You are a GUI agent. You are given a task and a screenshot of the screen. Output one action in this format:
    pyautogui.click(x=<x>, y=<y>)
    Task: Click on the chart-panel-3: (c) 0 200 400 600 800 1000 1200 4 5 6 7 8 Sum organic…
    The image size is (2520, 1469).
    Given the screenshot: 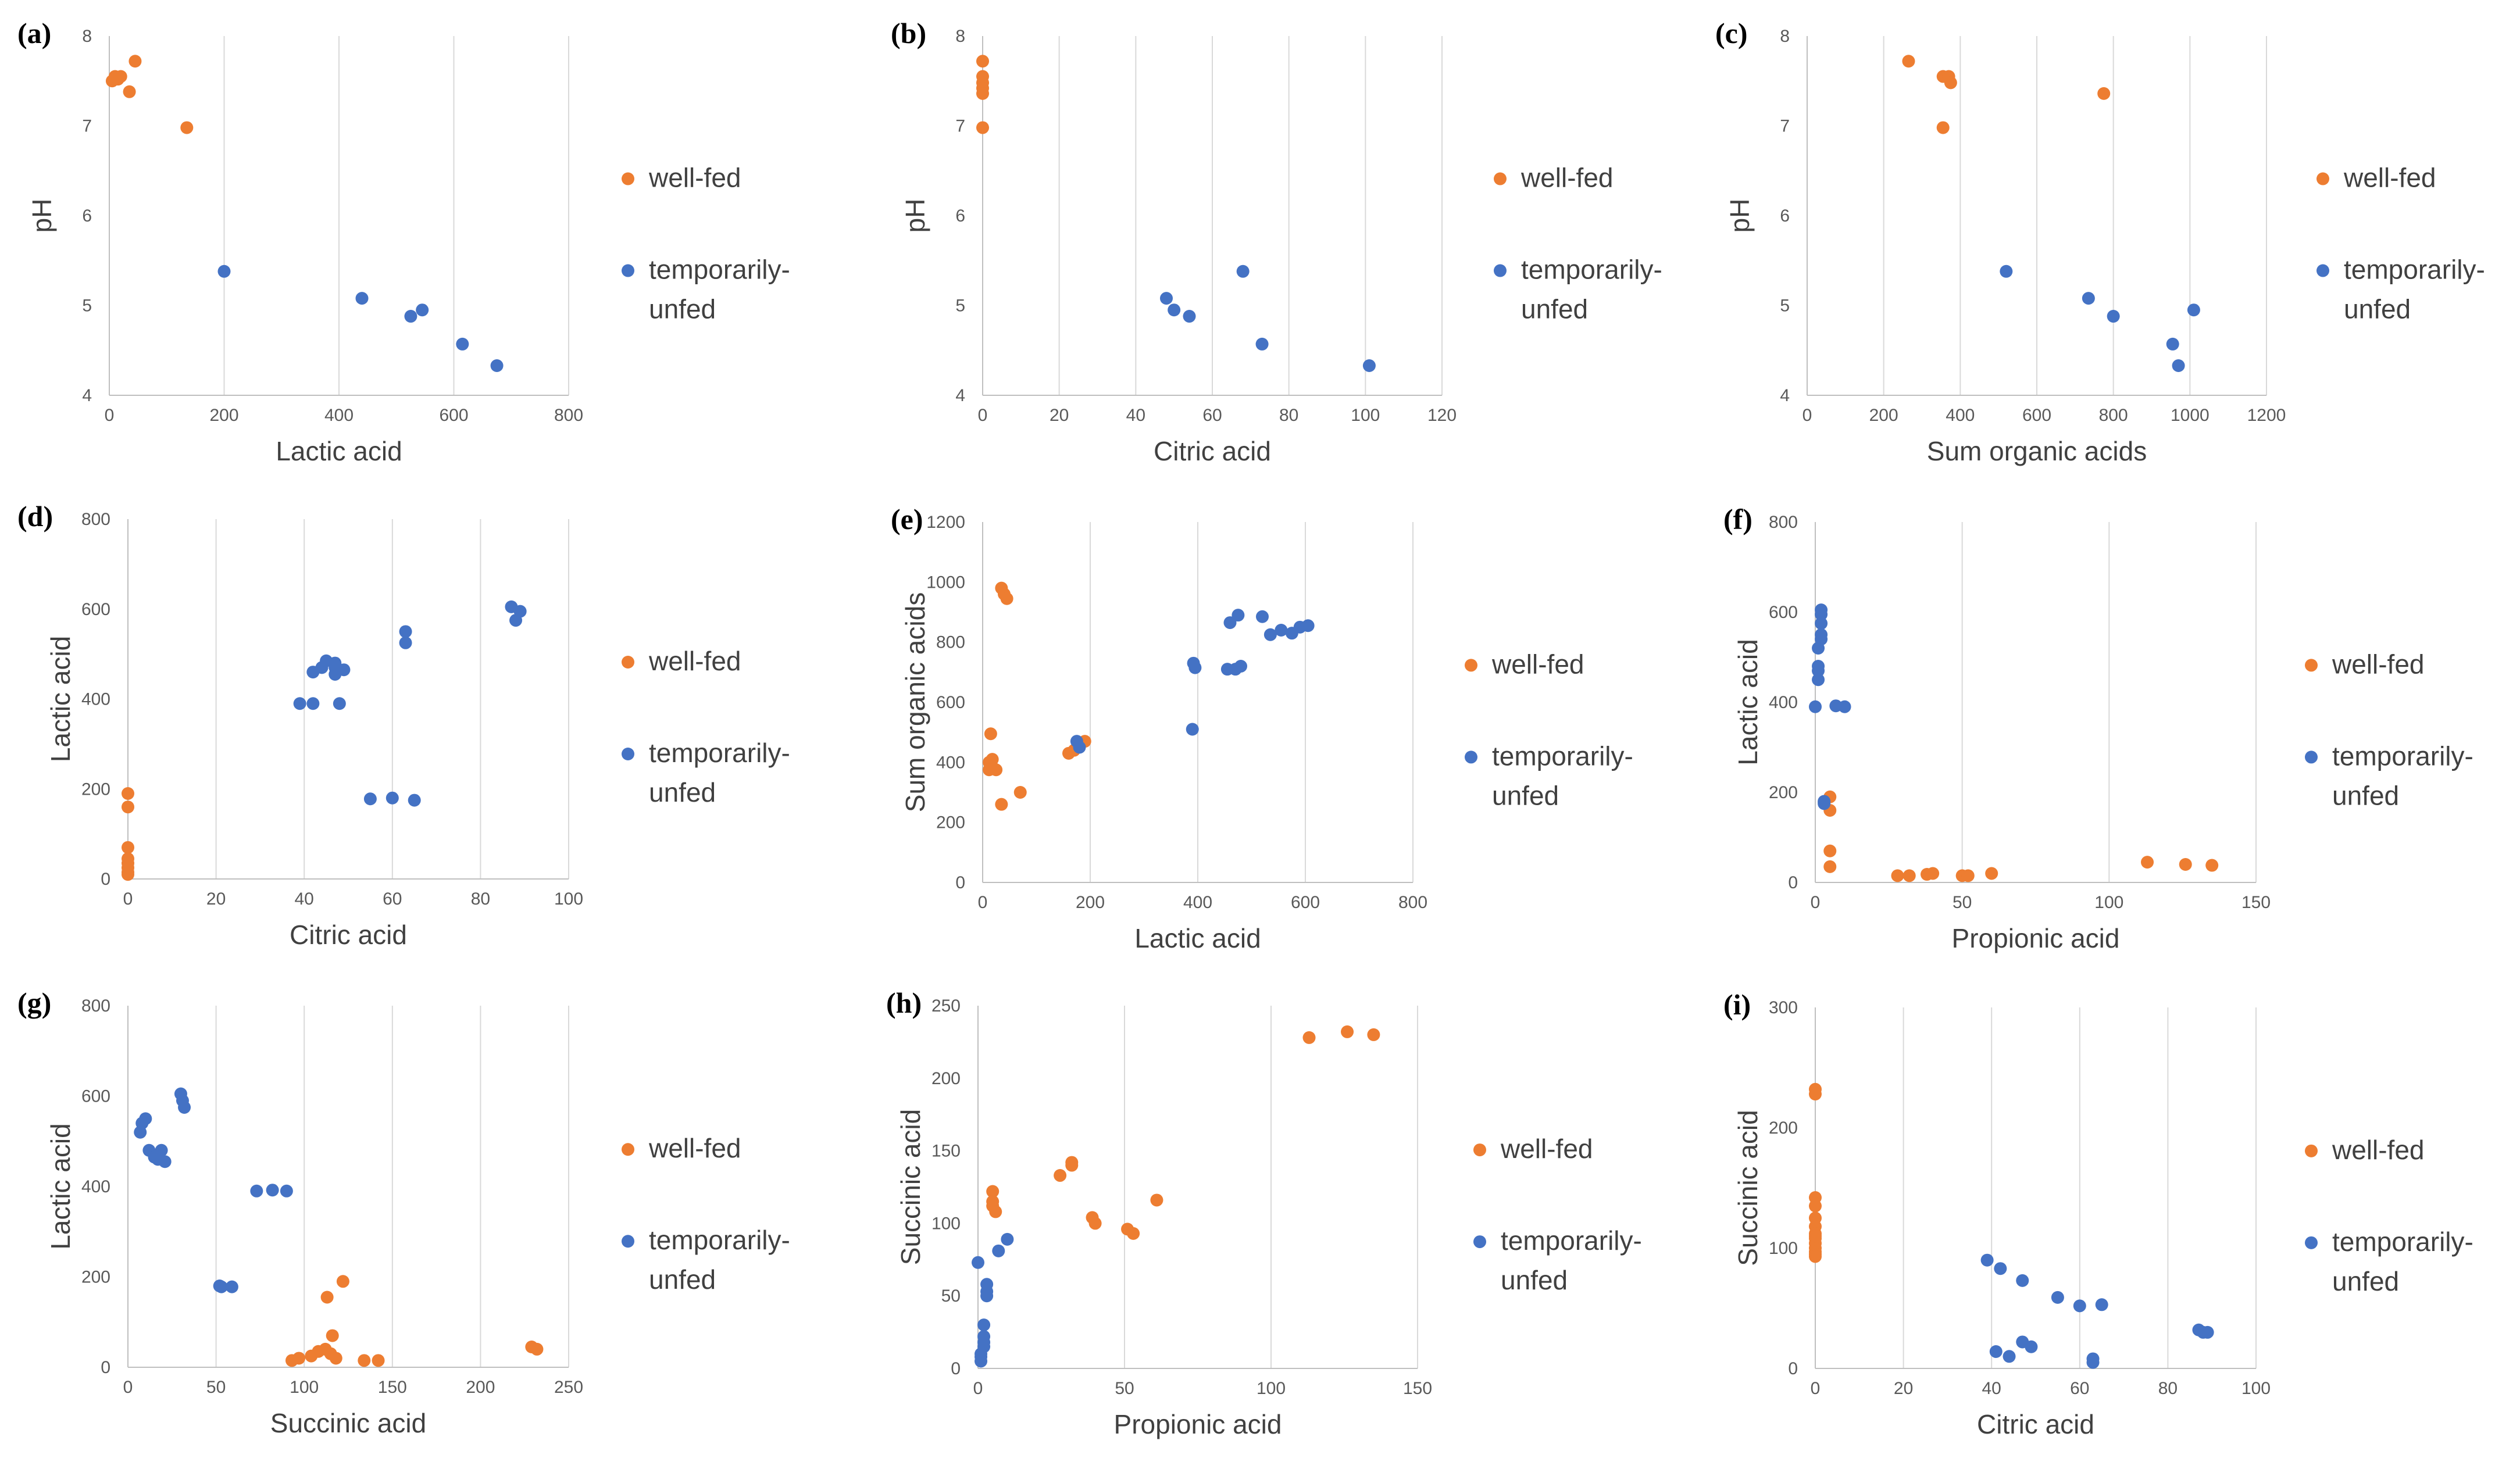 What is the action you would take?
    pyautogui.click(x=2100, y=241)
    